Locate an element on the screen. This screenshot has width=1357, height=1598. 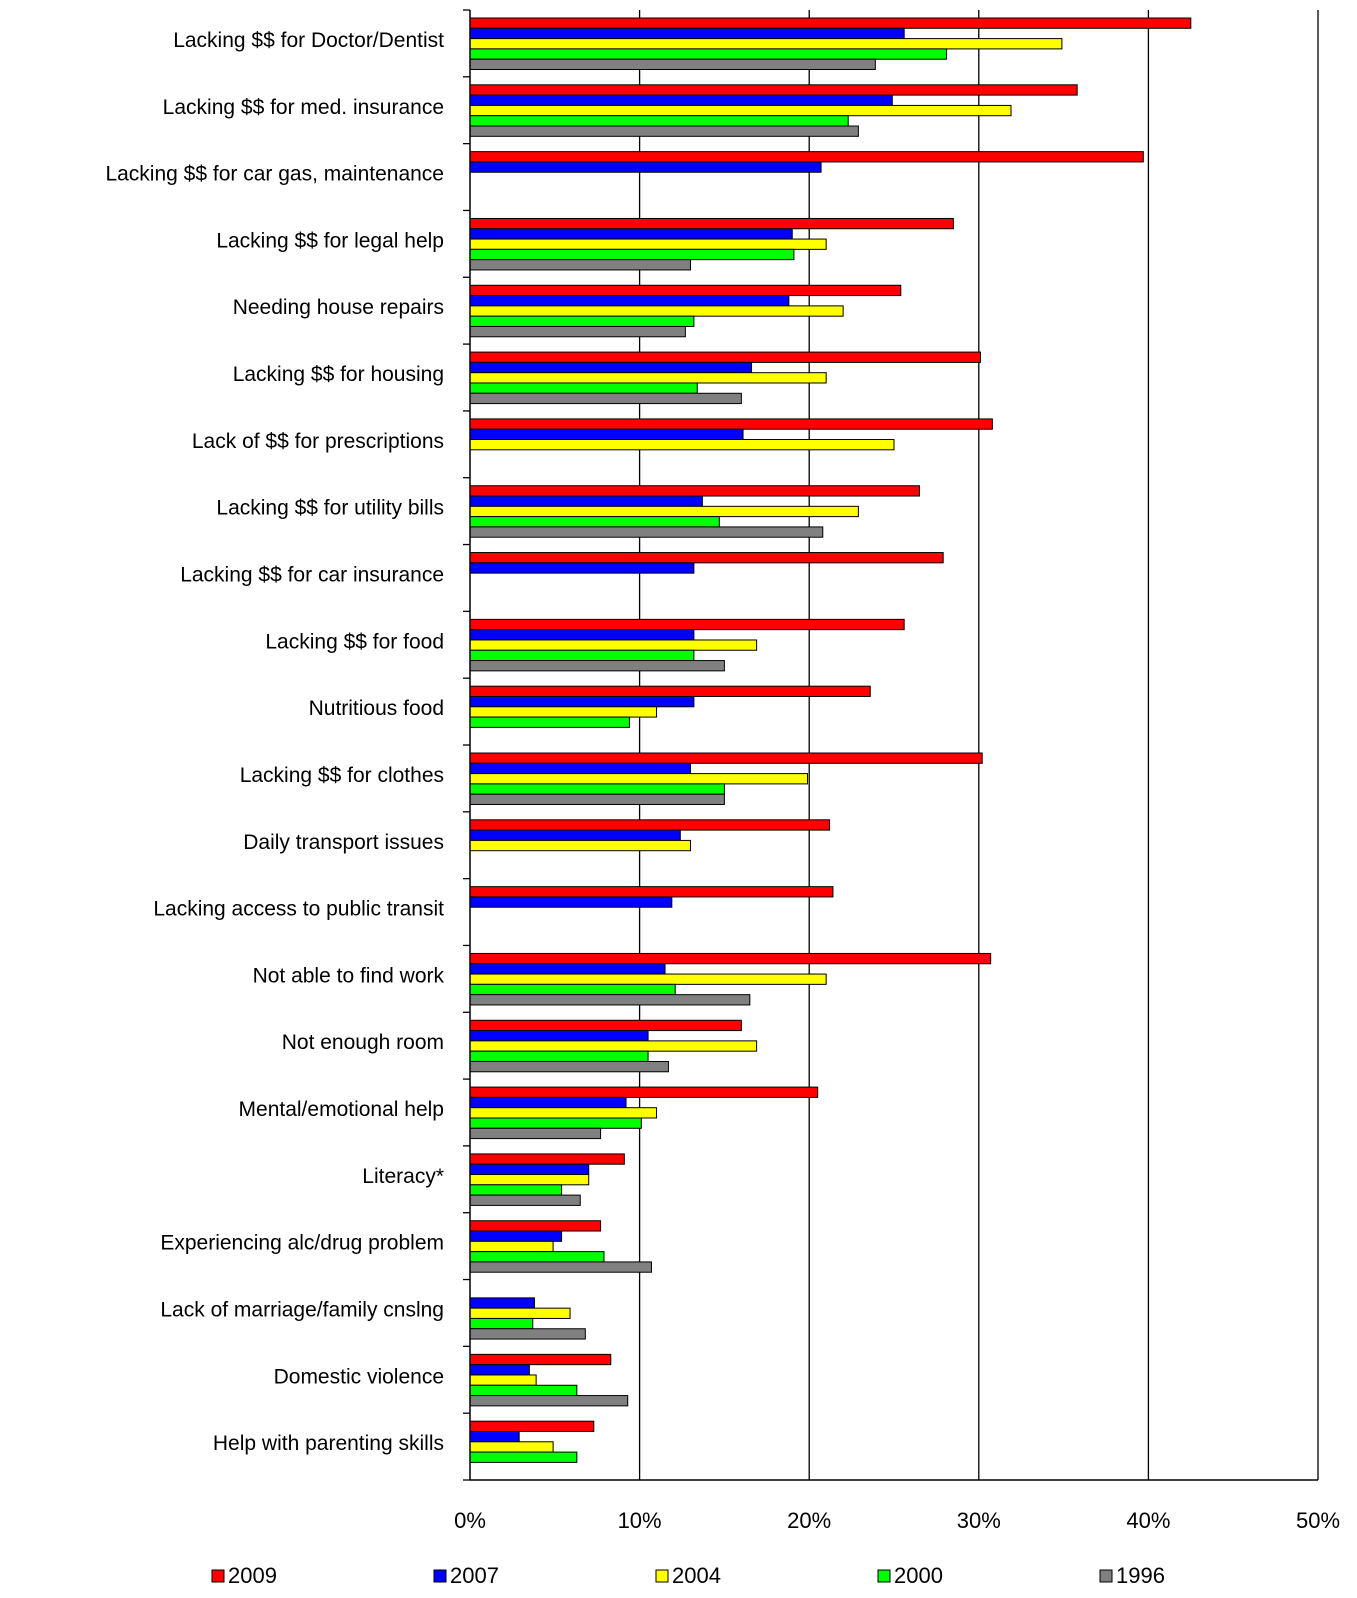
category-label: Experiencing alc/drug problem is located at coordinates (302, 1243).